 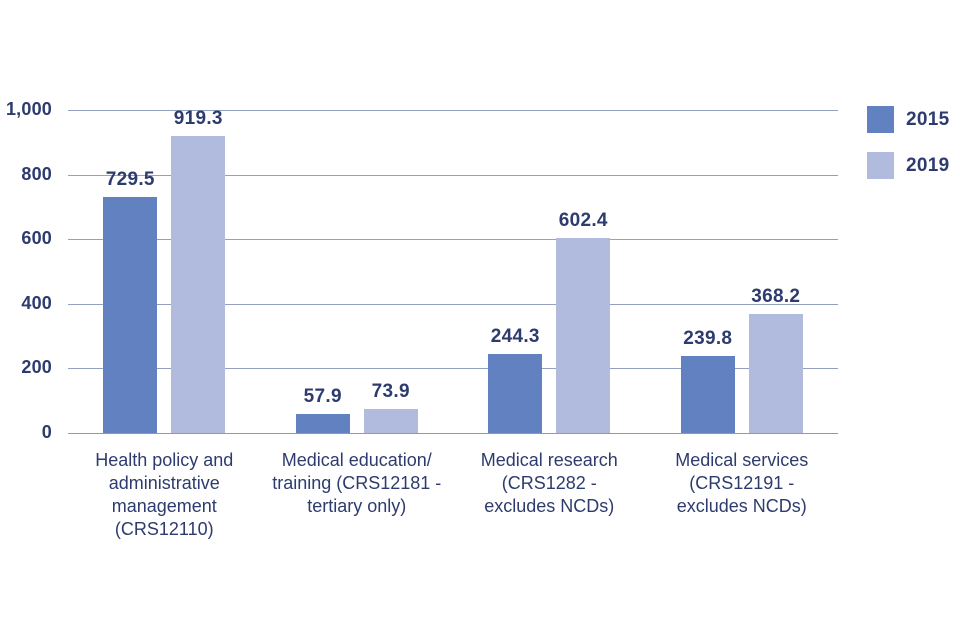 What do you see at coordinates (28, 109) in the screenshot?
I see `y-axis-tick-label: 1,000` at bounding box center [28, 109].